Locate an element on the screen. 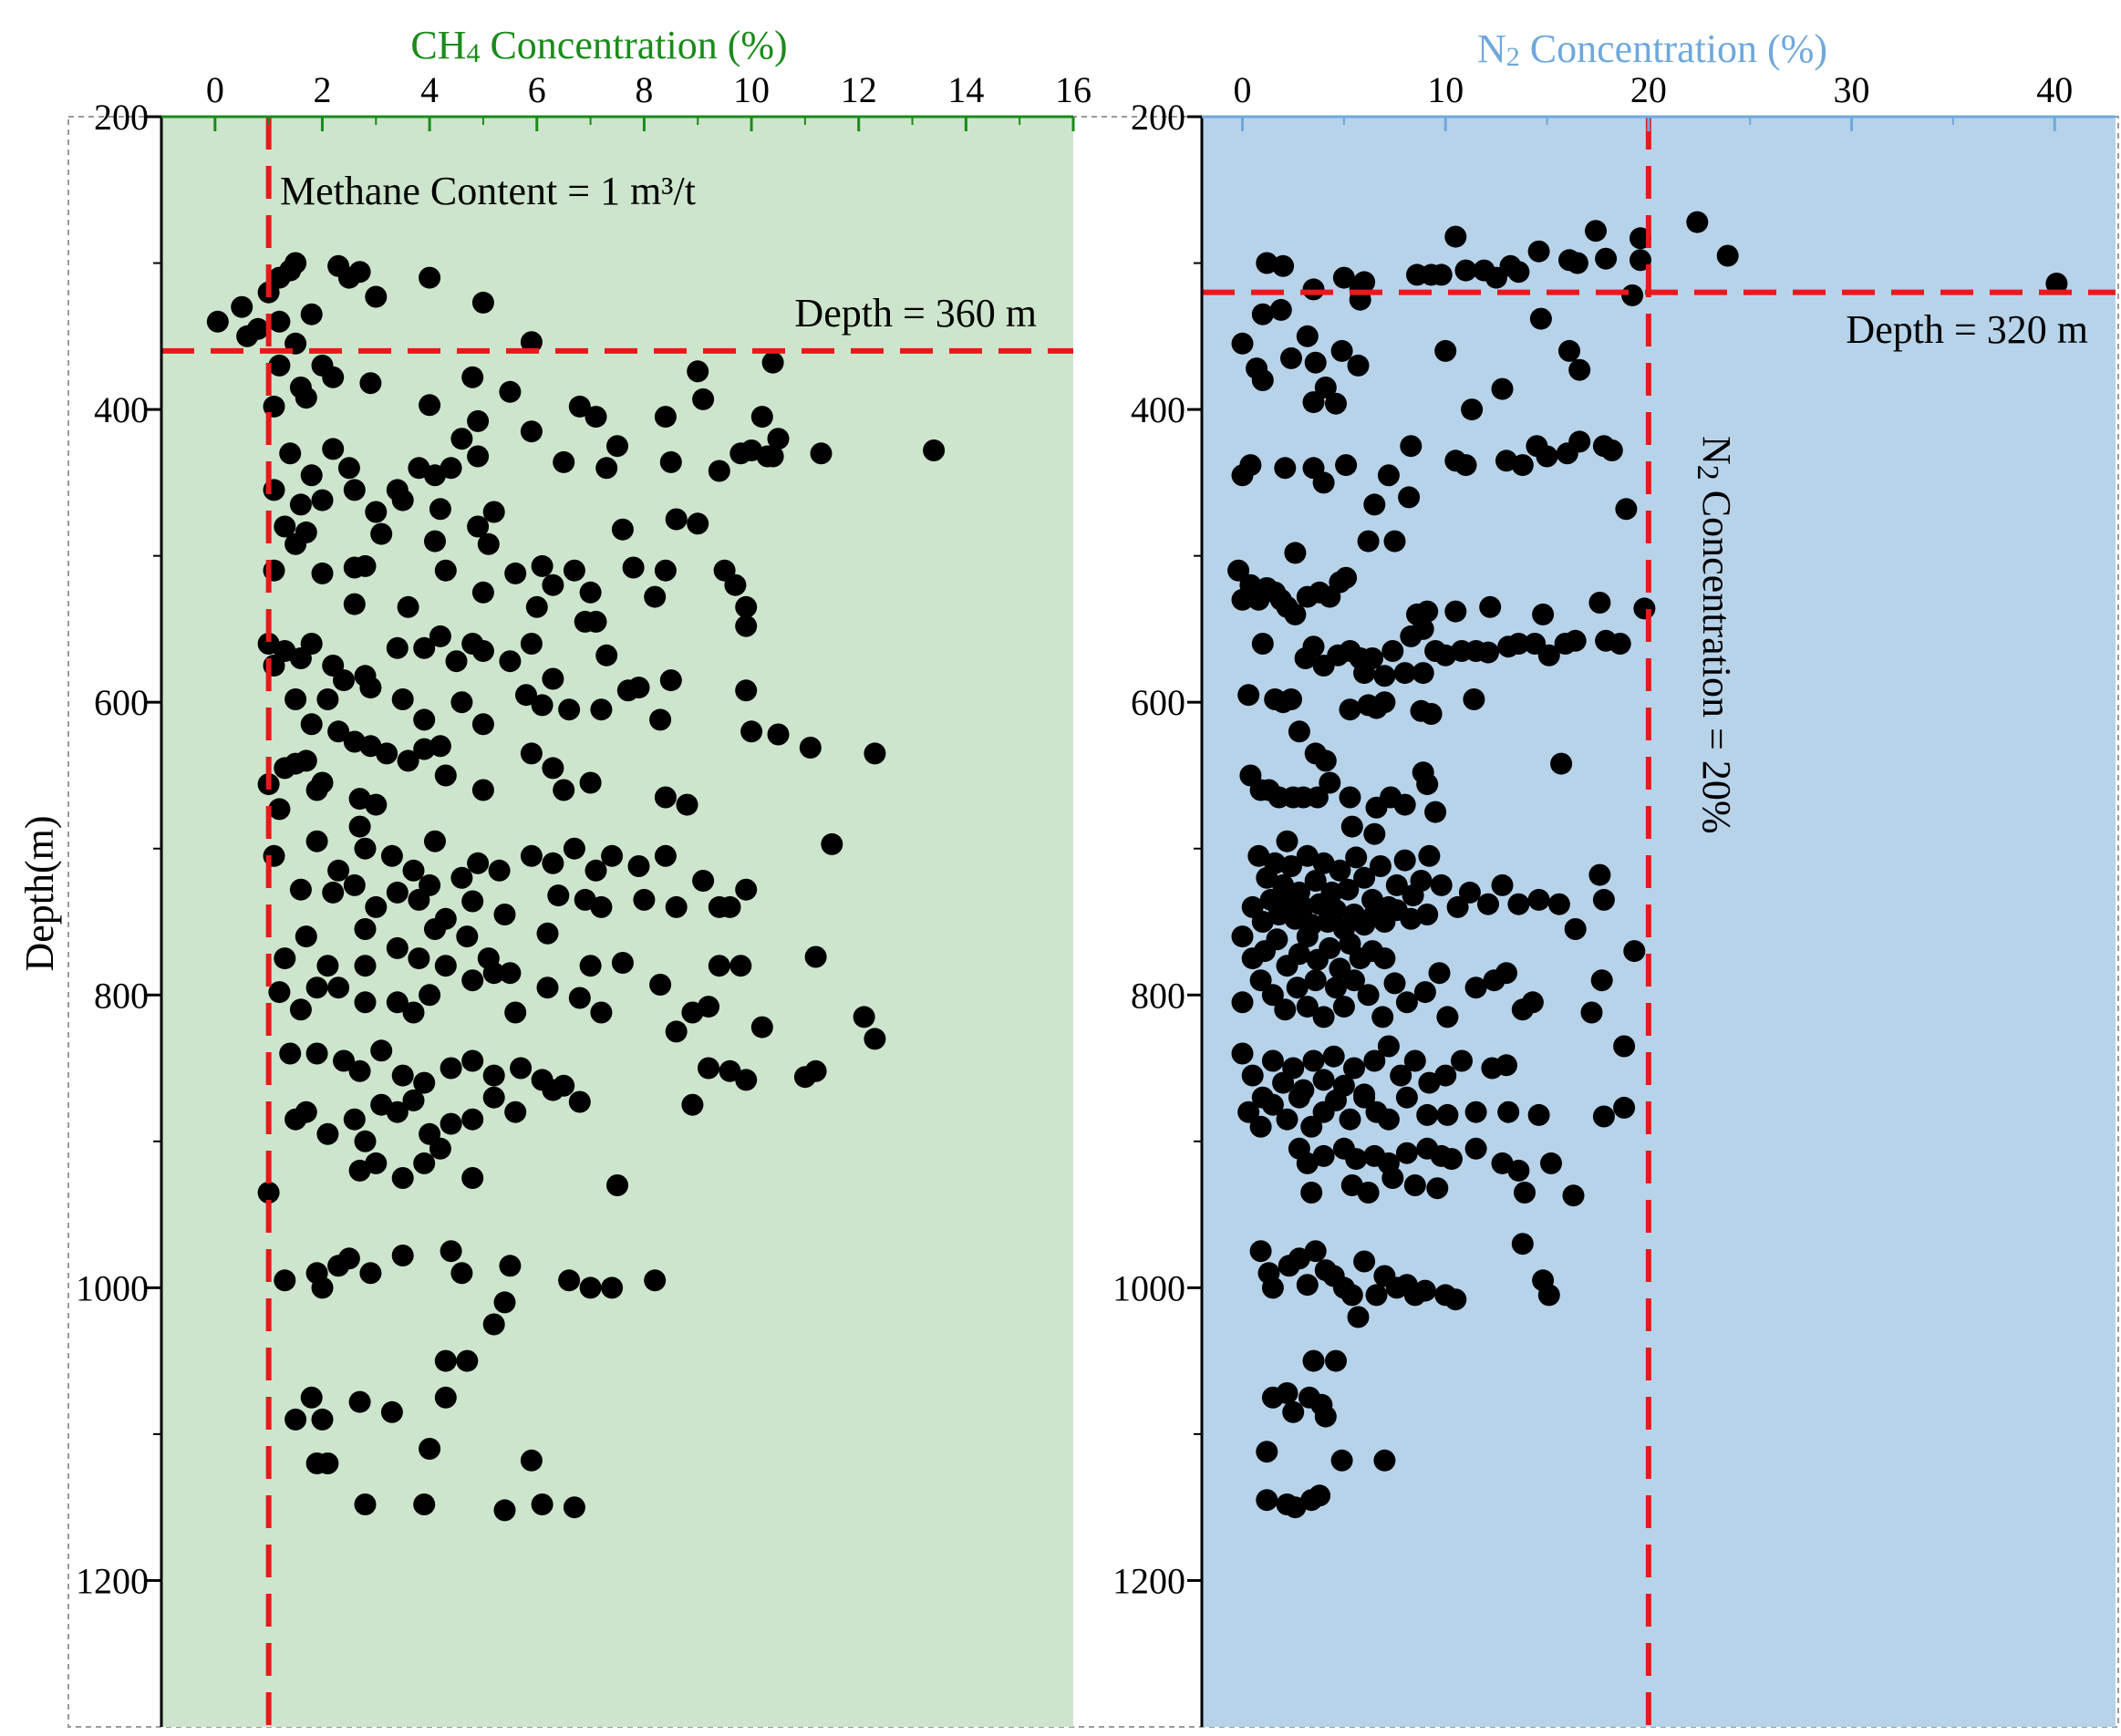 The image size is (2121, 1736). methane-content-label: Methane Content = 1 m³/t is located at coordinates (488, 191).